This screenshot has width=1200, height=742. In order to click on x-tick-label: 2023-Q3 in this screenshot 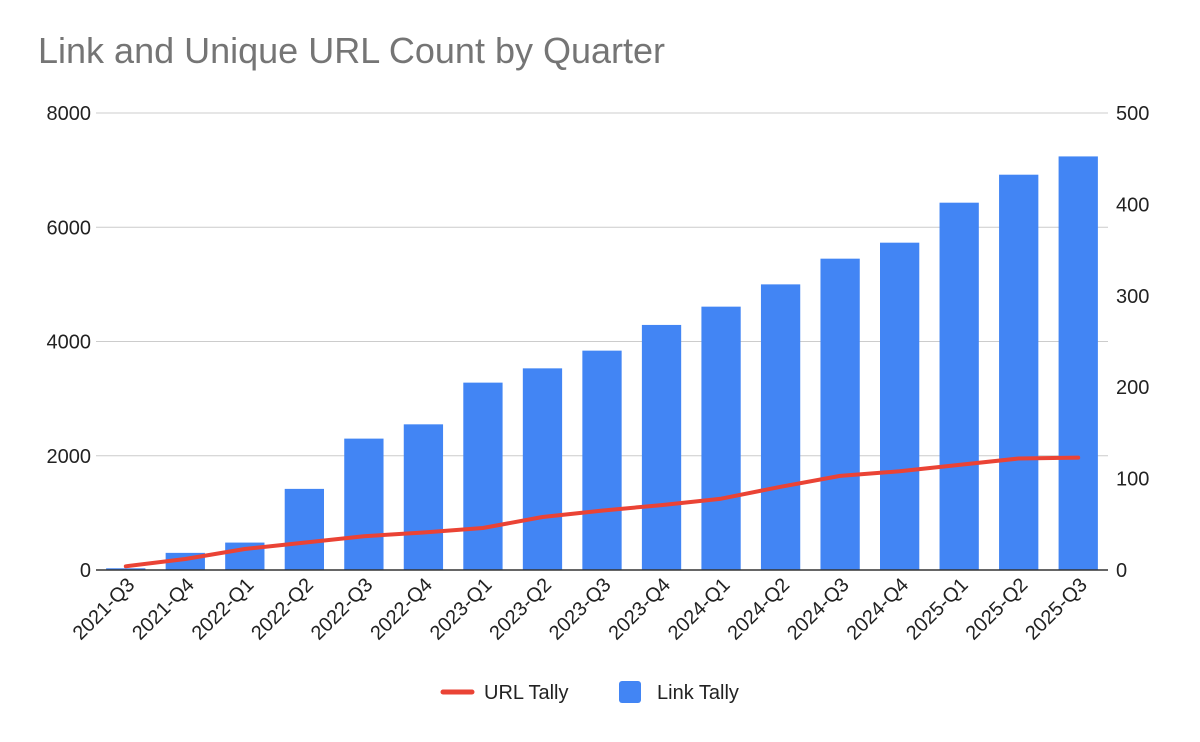, I will do `click(580, 609)`.